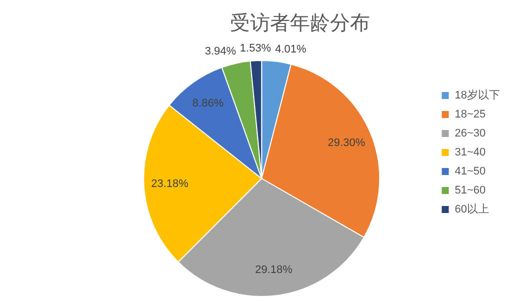  I want to click on data-label: 4.01%, so click(290, 50).